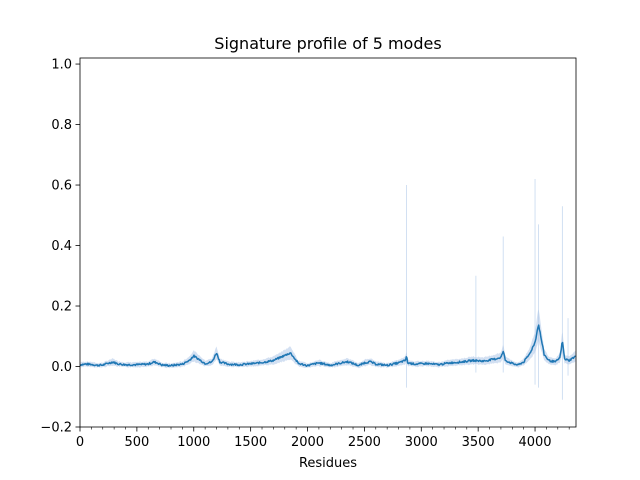 This screenshot has height=480, width=640. What do you see at coordinates (61, 186) in the screenshot?
I see `y-tick-label: 0.6` at bounding box center [61, 186].